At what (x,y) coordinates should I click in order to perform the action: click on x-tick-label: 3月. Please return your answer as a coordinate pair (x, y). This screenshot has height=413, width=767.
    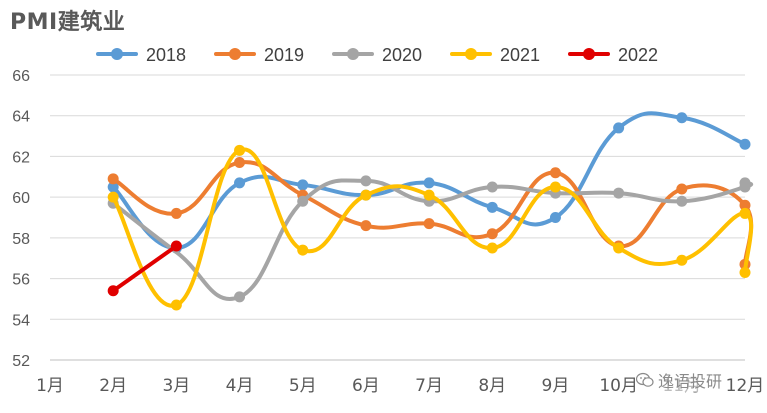
    Looking at the image, I should click on (176, 386).